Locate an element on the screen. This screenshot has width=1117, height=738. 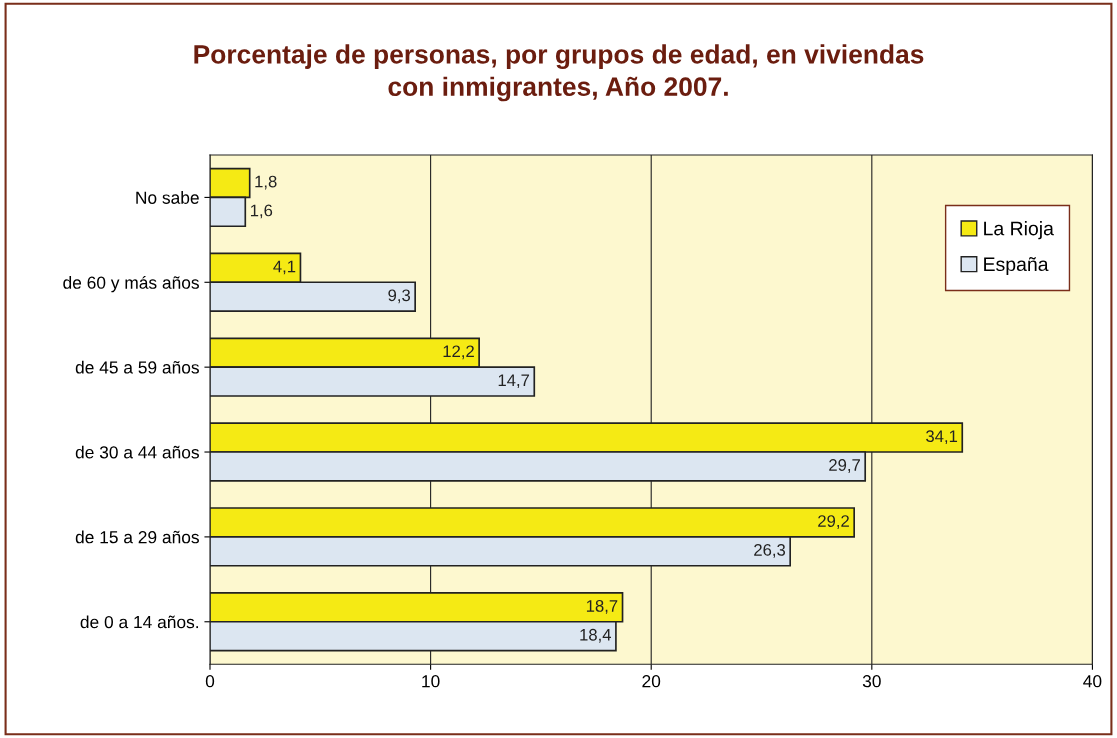
y-tick-label: de 60 y más años is located at coordinates (131, 284).